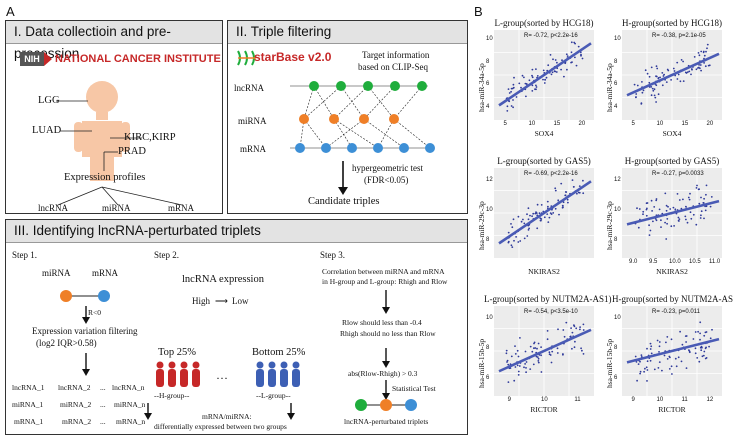  What do you see at coordinates (653, 262) in the screenshot?
I see `x-tick-label: 9.5` at bounding box center [653, 262].